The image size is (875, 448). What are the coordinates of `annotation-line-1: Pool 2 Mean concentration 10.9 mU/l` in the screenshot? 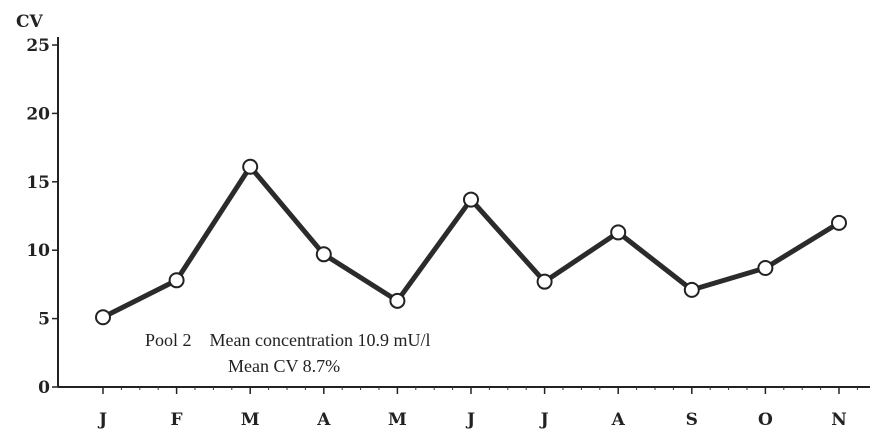 It's located at (287, 340).